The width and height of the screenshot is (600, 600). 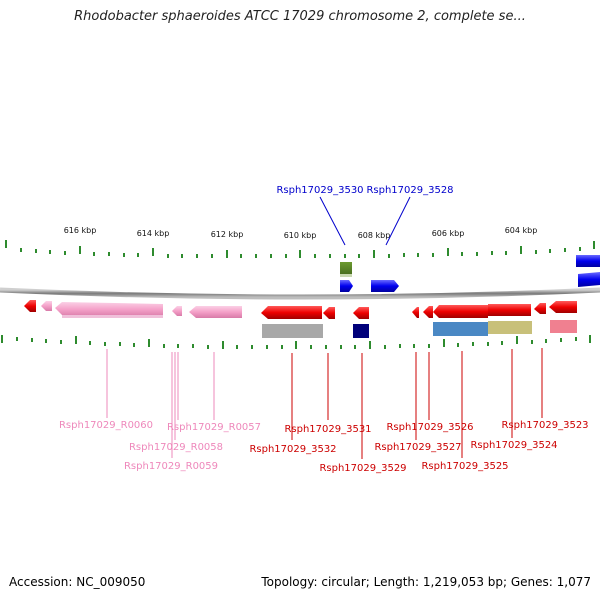 What do you see at coordinates (215, 312) in the screenshot?
I see `gene-R0057` at bounding box center [215, 312].